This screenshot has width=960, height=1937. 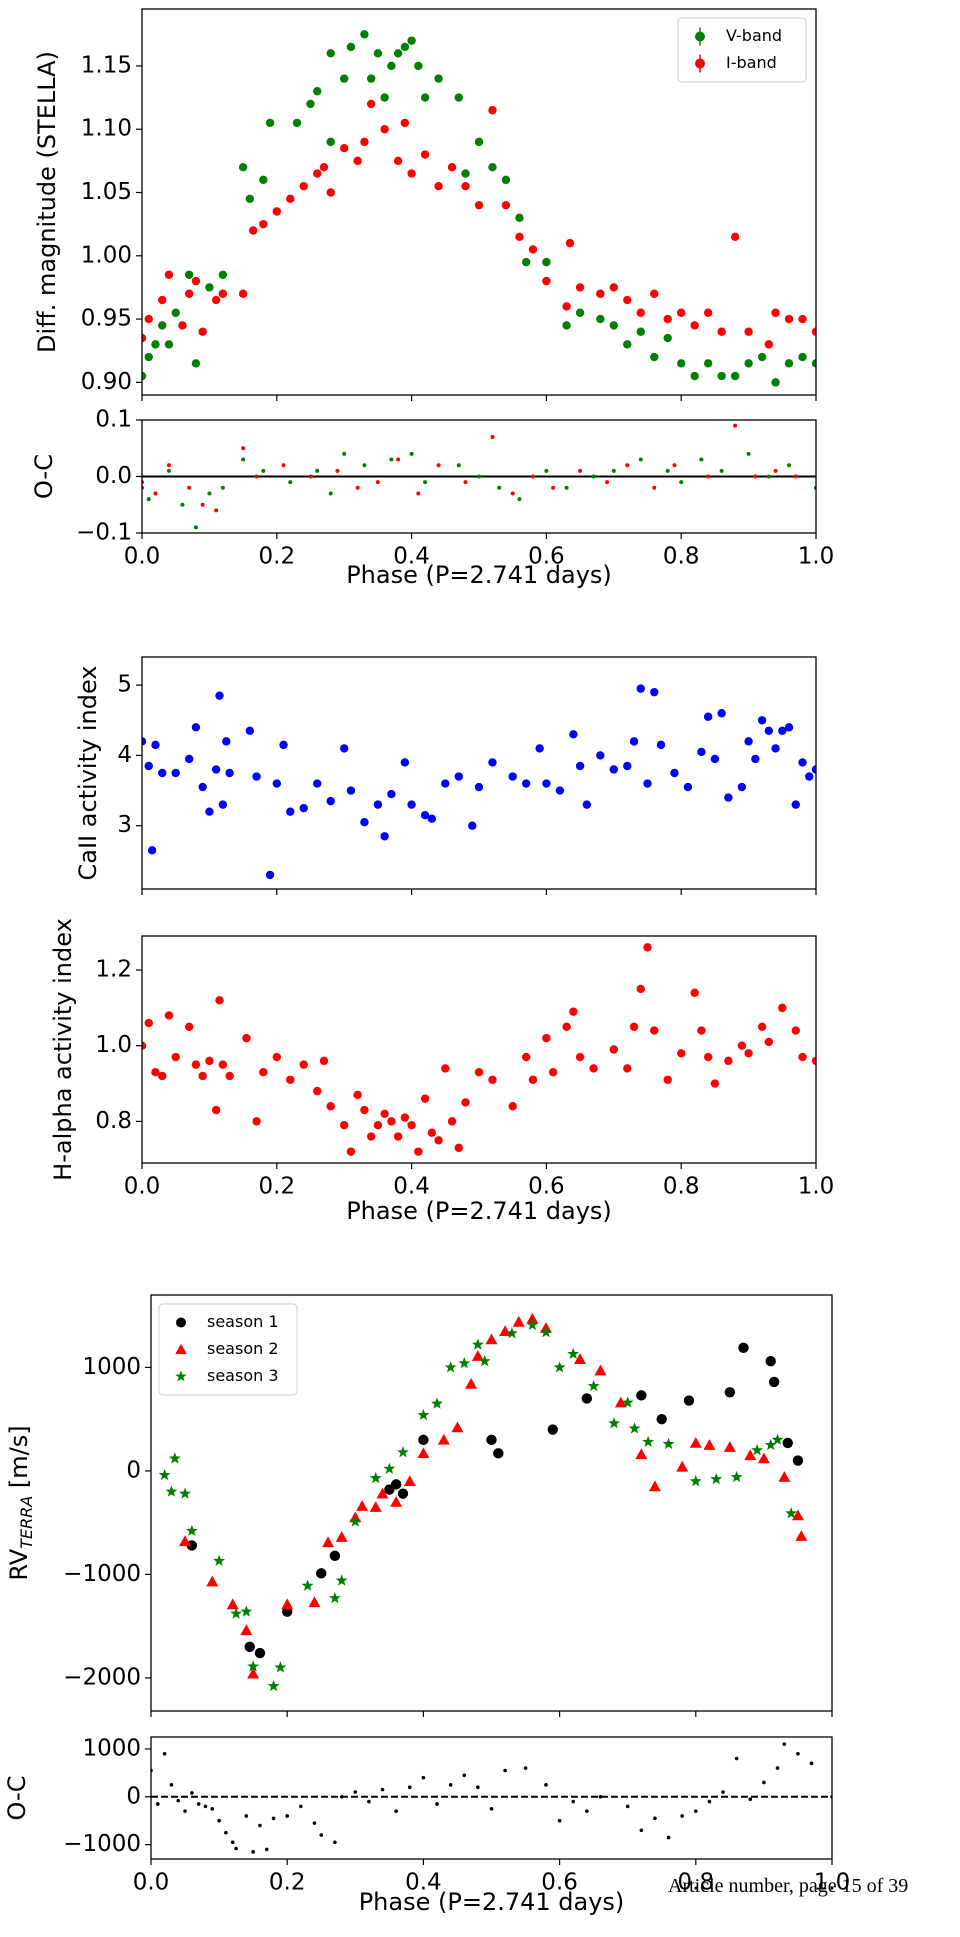 What do you see at coordinates (113, 420) in the screenshot?
I see `y-tick-label: 0.1` at bounding box center [113, 420].